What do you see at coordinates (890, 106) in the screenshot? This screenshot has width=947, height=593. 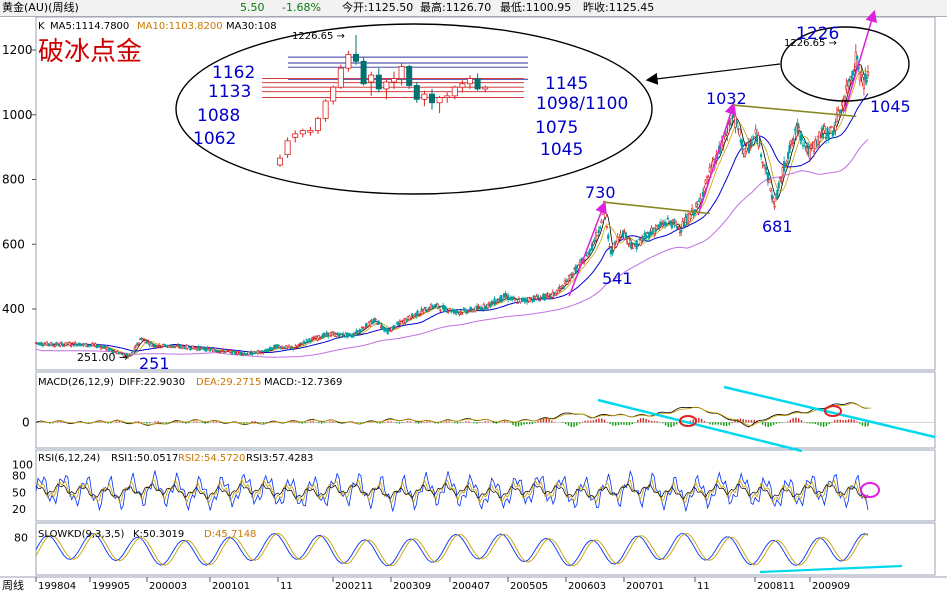 I see `price-label-1045: 1045` at bounding box center [890, 106].